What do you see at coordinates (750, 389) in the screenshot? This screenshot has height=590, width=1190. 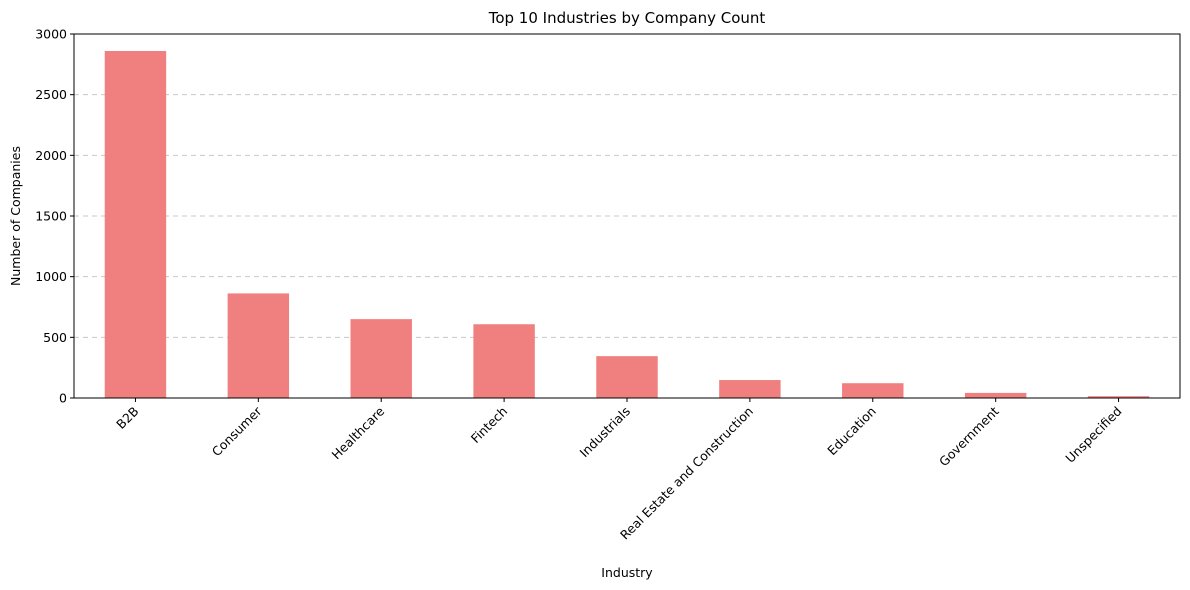 I see `bar-real-estate-and-construction` at bounding box center [750, 389].